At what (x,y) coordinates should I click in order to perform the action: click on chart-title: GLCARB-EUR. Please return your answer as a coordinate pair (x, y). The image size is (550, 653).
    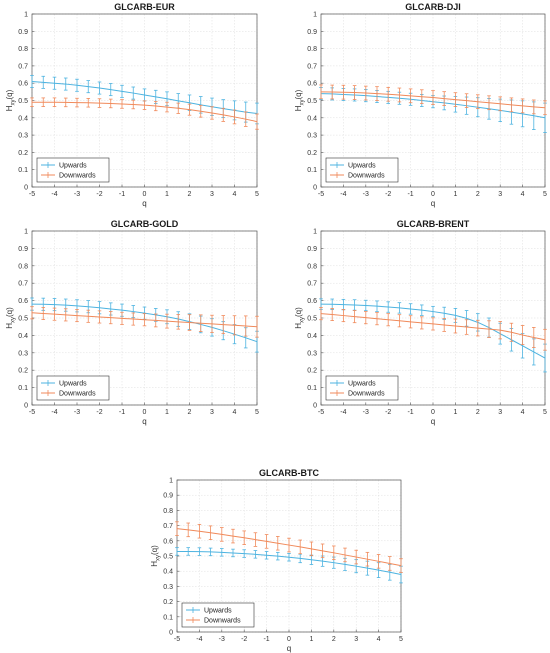
    Looking at the image, I should click on (144, 7).